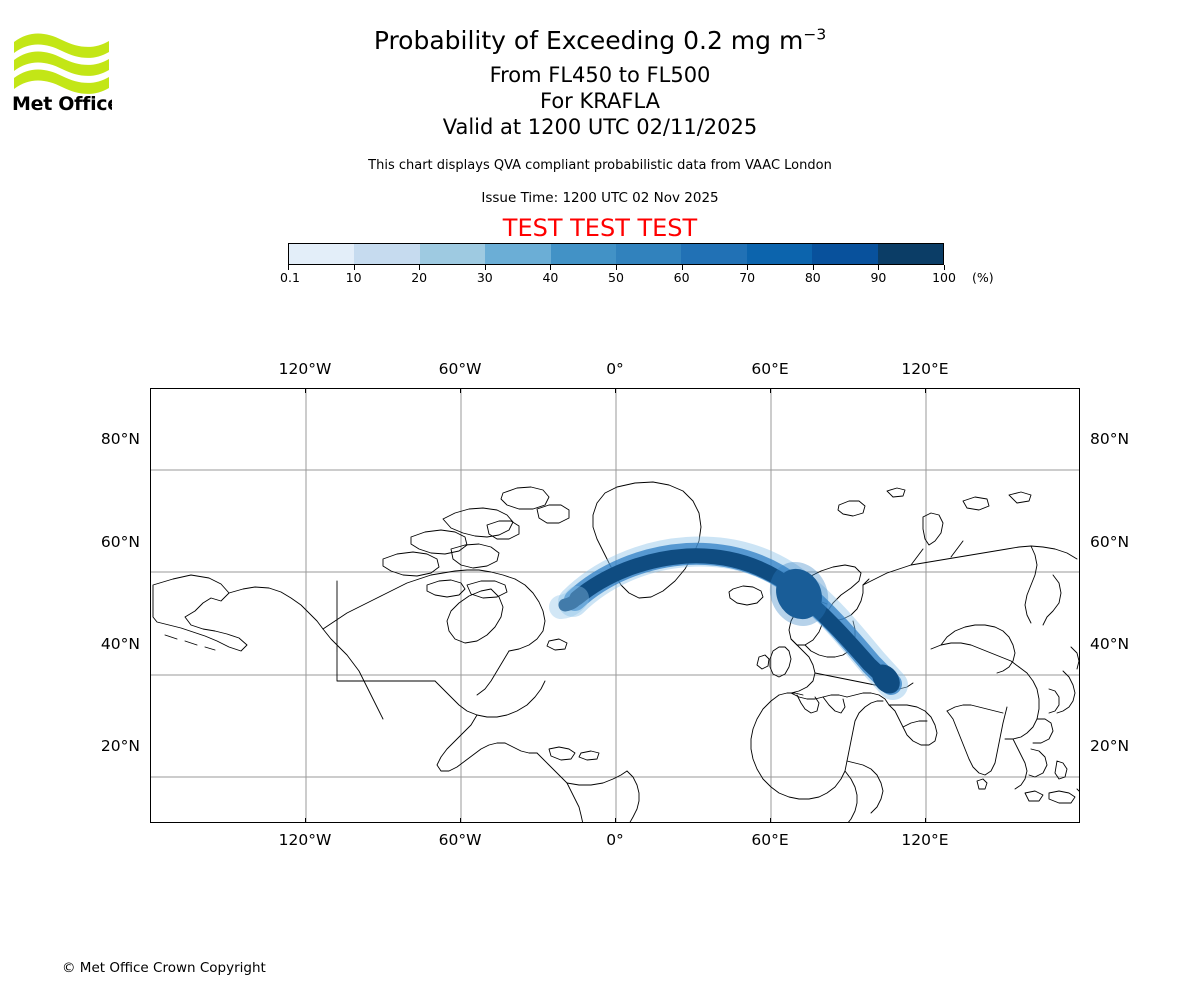 Image resolution: width=1200 pixels, height=1000 pixels. I want to click on colorbar-tick-label-60: 60, so click(681, 277).